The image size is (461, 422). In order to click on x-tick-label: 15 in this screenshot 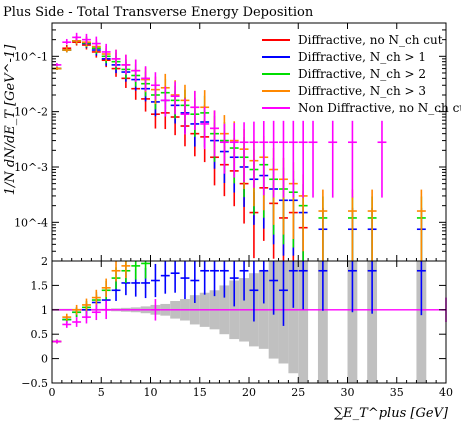, I will do `click(200, 392)`.